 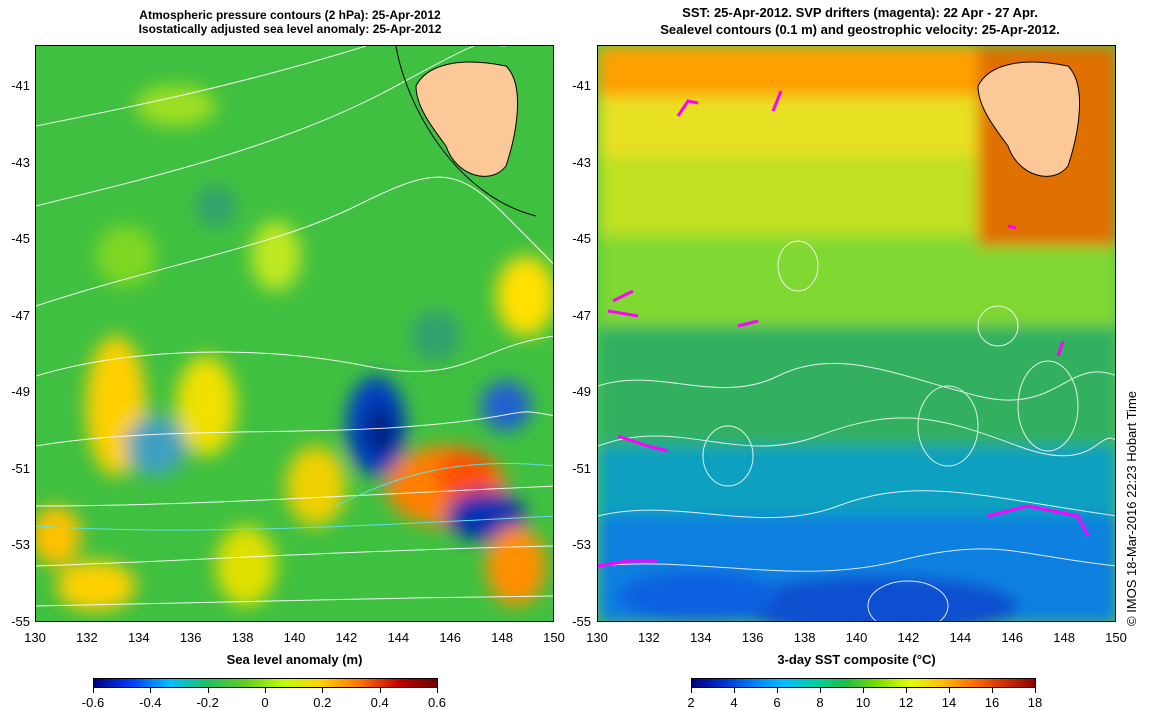 What do you see at coordinates (150, 702) in the screenshot?
I see `colorbar-tick-label: -0.4` at bounding box center [150, 702].